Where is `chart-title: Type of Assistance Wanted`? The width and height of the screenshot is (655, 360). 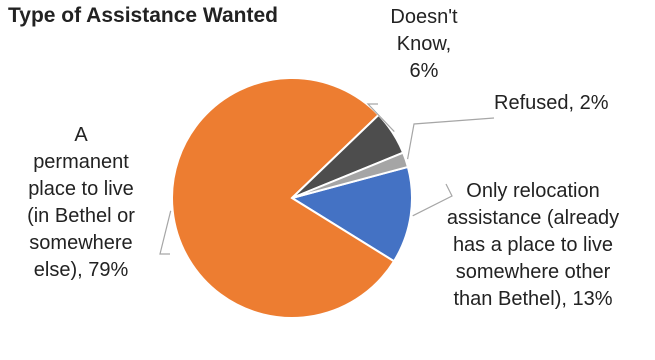
chart-title: Type of Assistance Wanted is located at coordinates (143, 15).